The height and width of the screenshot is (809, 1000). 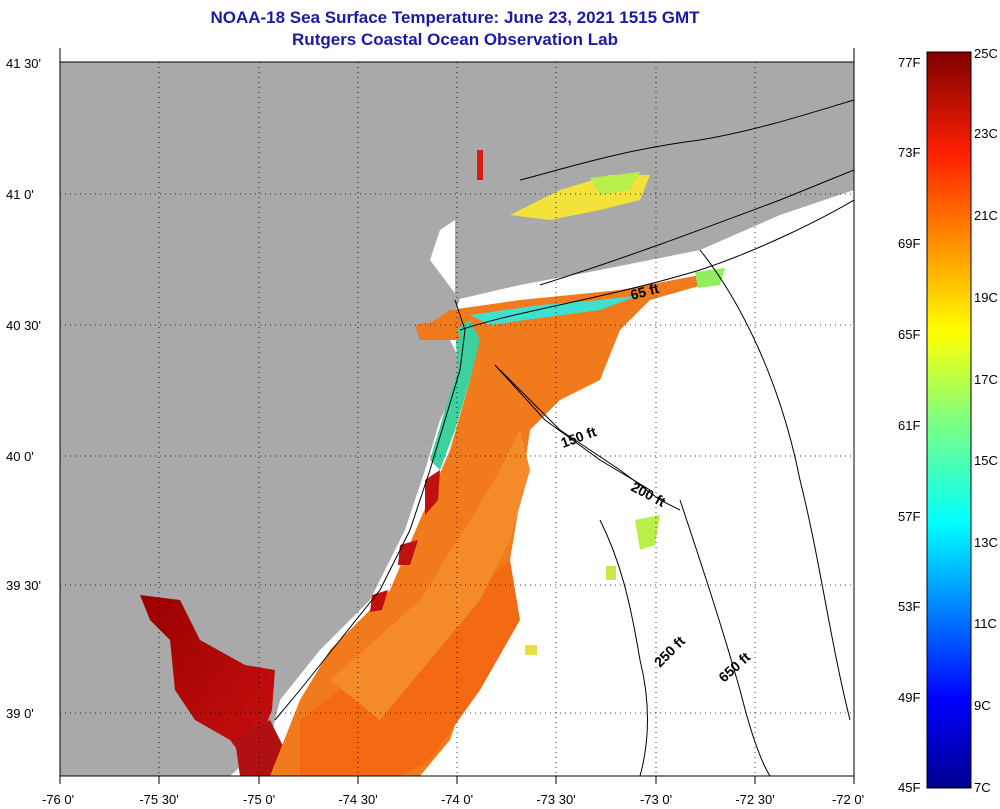 I want to click on colorbar-c-label: 9C, so click(x=982, y=705).